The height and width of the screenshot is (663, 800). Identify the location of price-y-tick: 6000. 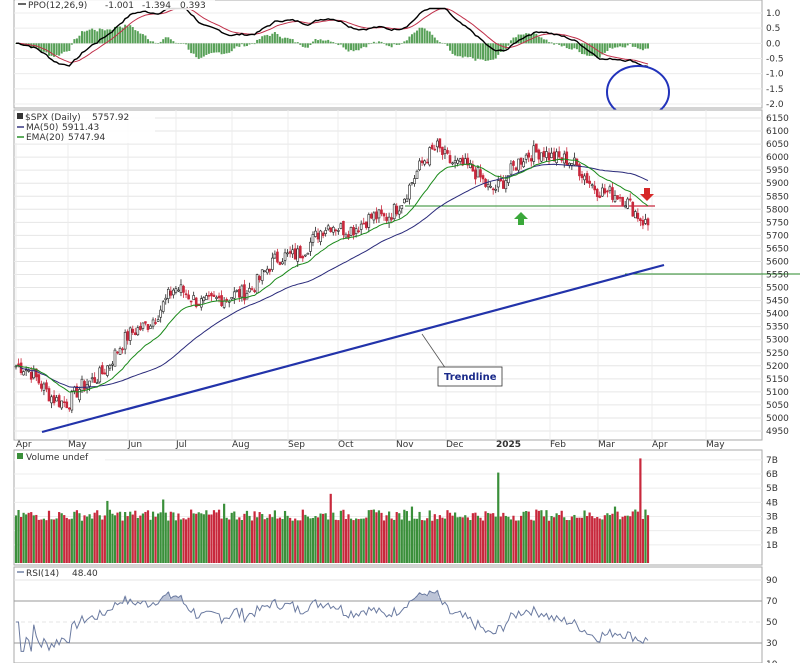
(777, 158).